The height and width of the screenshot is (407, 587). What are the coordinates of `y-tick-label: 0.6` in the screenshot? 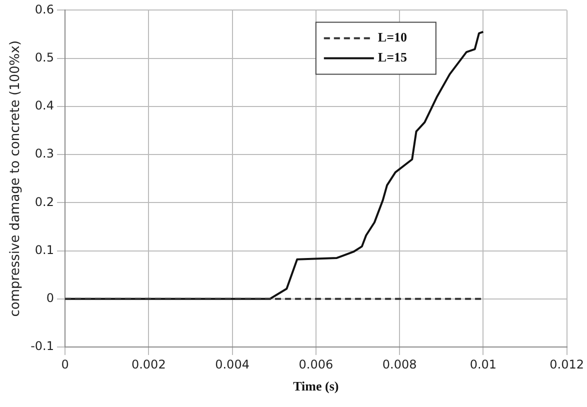 It's located at (44, 9).